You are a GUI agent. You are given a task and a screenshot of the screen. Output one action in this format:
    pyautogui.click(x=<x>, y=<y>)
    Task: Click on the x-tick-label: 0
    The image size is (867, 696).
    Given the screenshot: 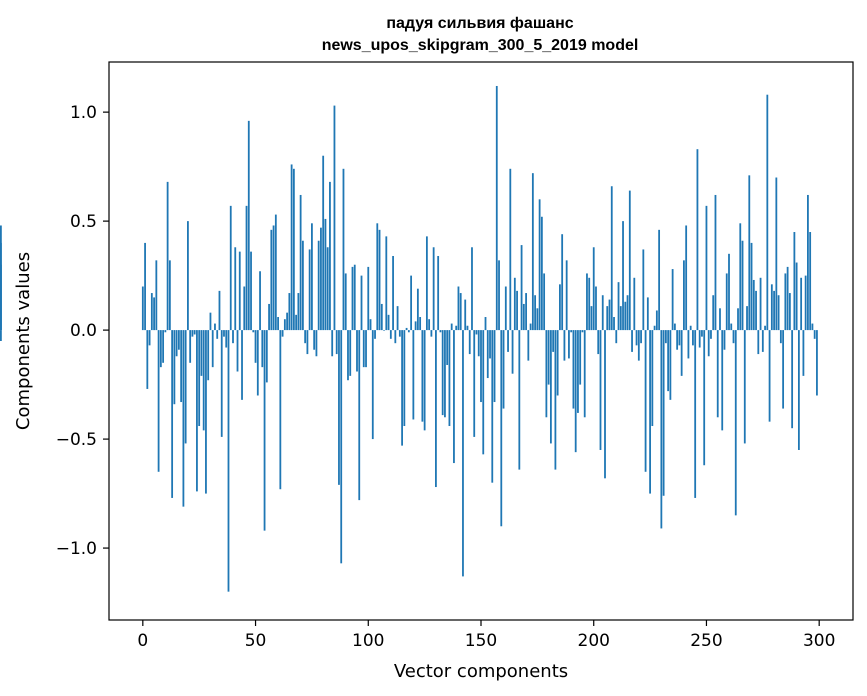 What is the action you would take?
    pyautogui.click(x=142, y=641)
    